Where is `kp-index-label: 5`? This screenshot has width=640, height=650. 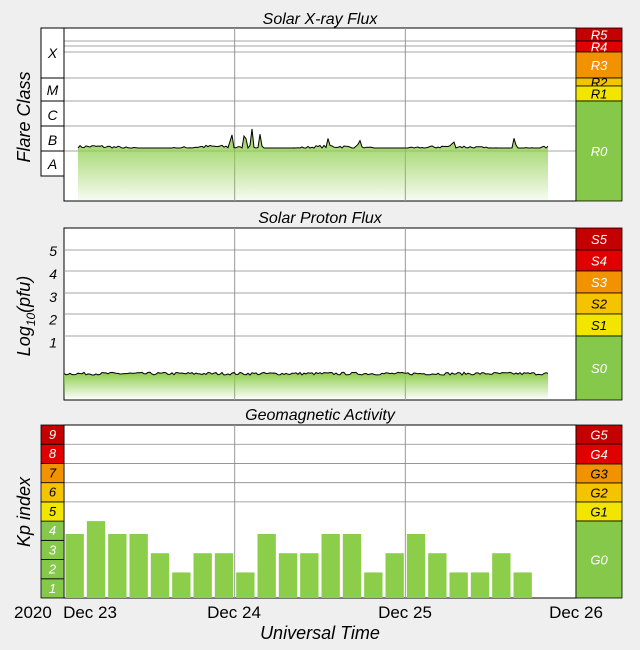
kp-index-label: 5 is located at coordinates (53, 511).